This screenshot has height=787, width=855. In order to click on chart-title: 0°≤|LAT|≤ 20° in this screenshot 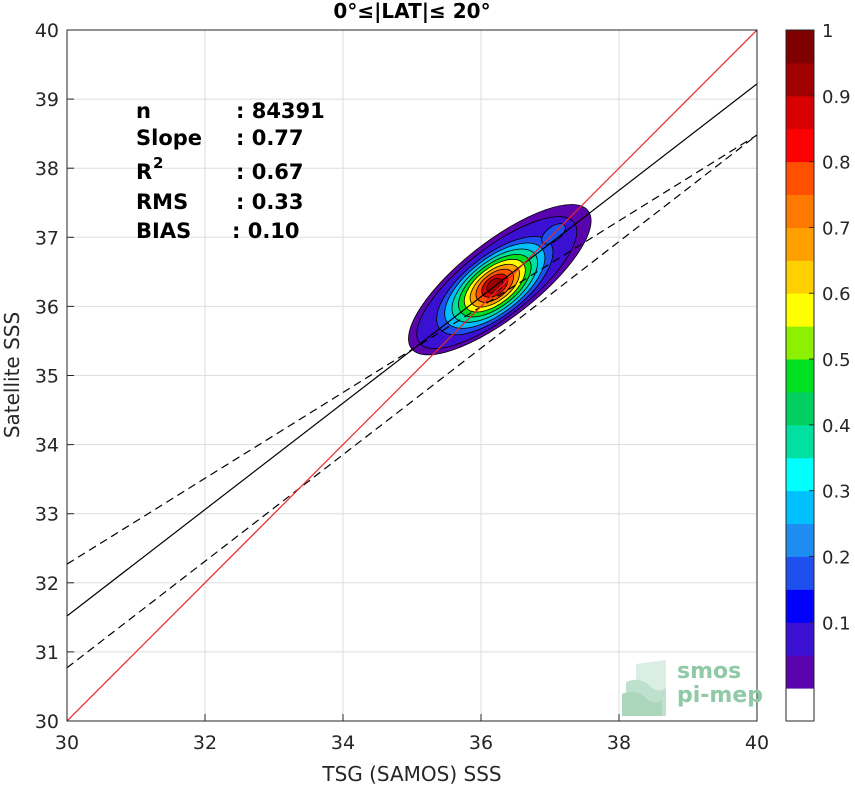, I will do `click(411, 11)`.